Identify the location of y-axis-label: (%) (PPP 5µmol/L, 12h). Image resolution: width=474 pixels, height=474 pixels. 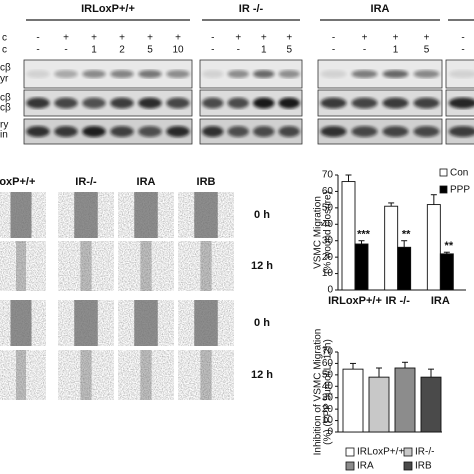
(328, 392).